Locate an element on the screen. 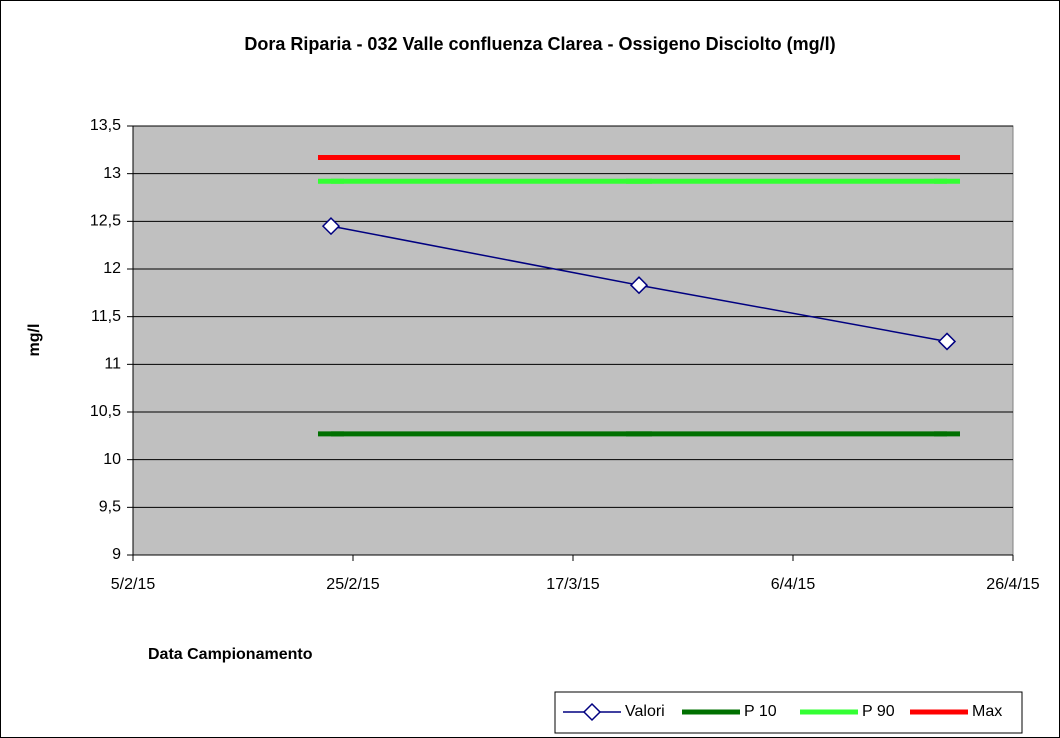 The width and height of the screenshot is (1060, 738). y-tick-label: 13,5 is located at coordinates (105, 125).